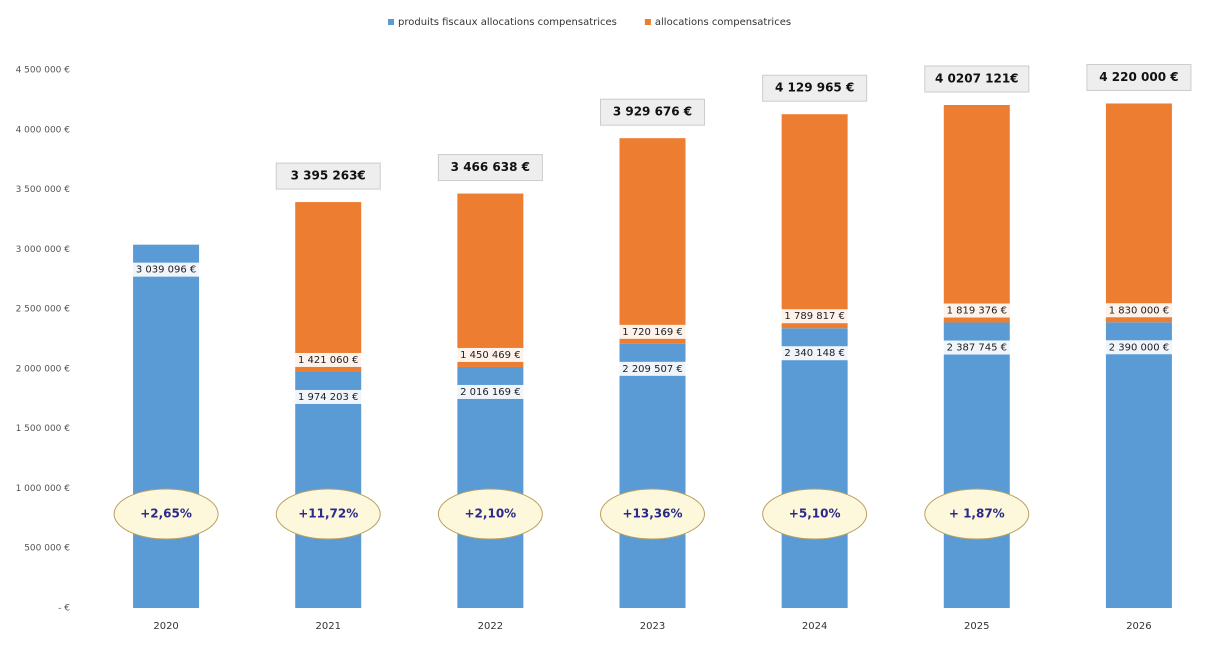 This screenshot has width=1226, height=652. Describe the element at coordinates (43, 489) in the screenshot. I see `y-tick-label: 1 000 000 €` at that location.